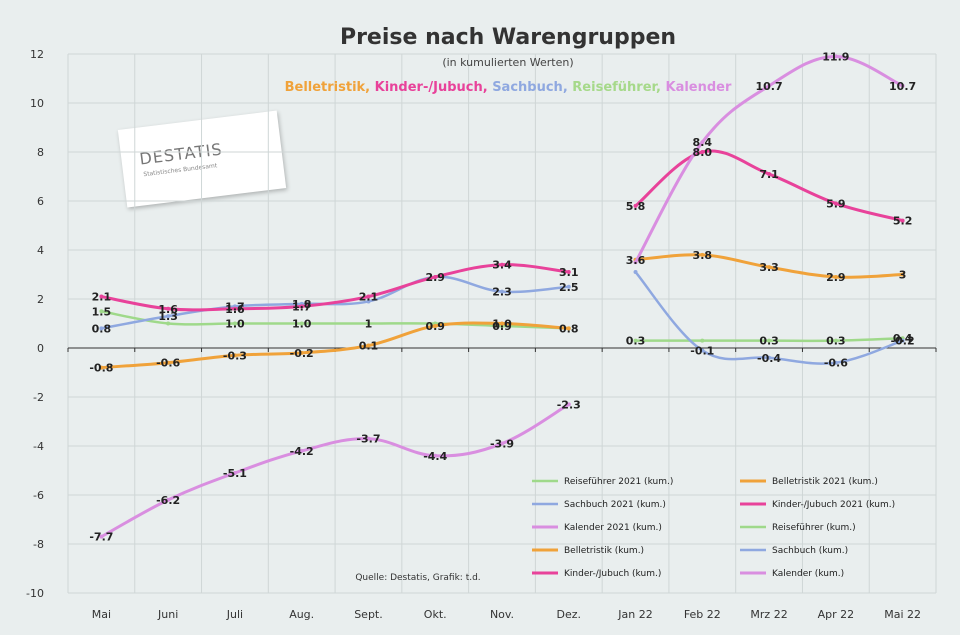  I want to click on data-label: -0.8, so click(101, 368).